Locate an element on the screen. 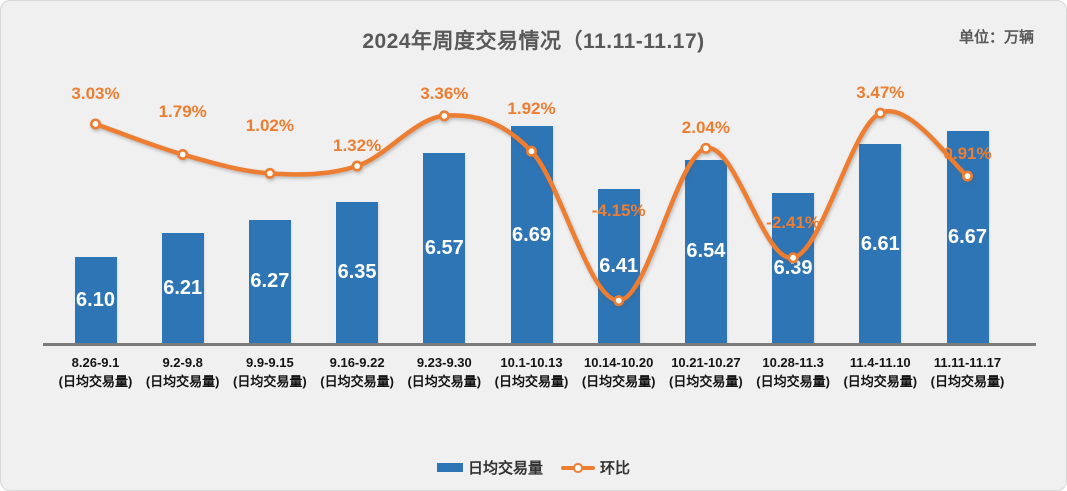  x-tick-date: 9.9-9.15 is located at coordinates (270, 362).